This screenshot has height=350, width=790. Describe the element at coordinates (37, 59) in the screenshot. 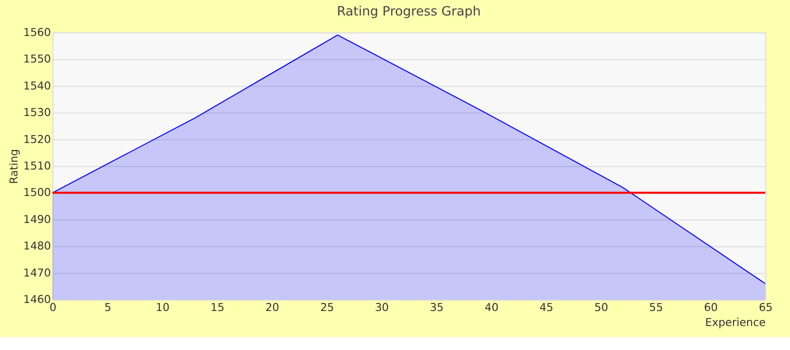

I see `y-tick-label: 1550` at that location.